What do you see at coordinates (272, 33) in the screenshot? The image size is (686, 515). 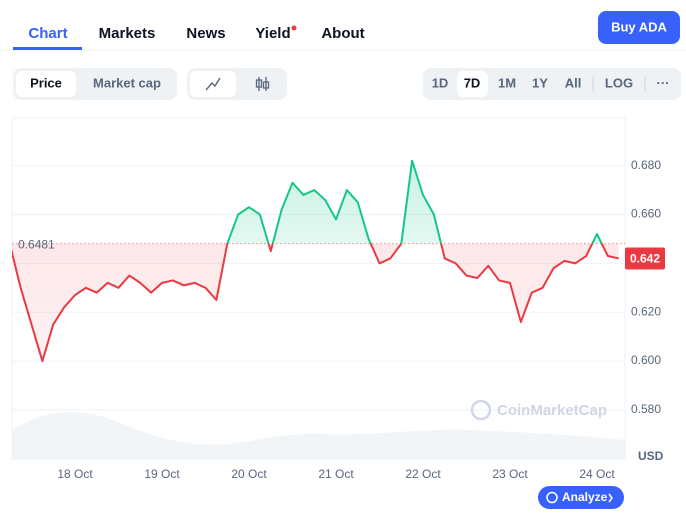 I see `tab: Yield` at bounding box center [272, 33].